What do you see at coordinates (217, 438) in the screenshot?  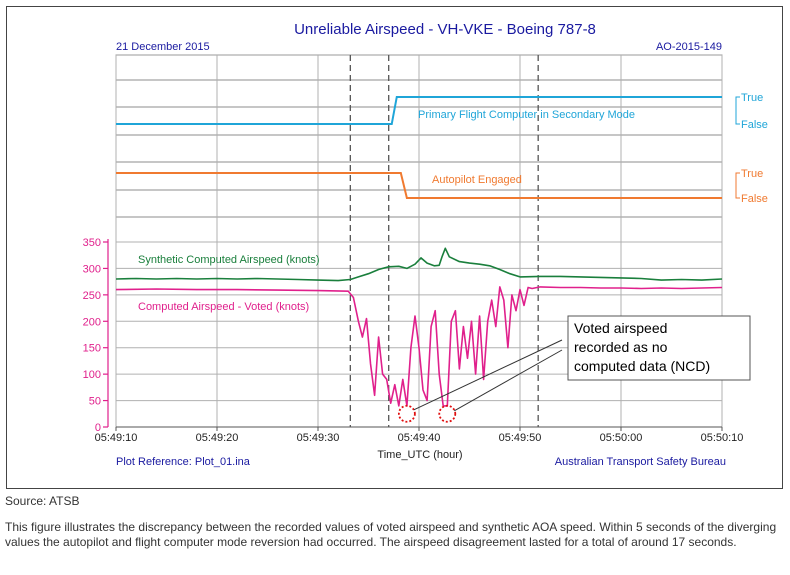 I see `x-tick-label: 05:49:20` at bounding box center [217, 438].